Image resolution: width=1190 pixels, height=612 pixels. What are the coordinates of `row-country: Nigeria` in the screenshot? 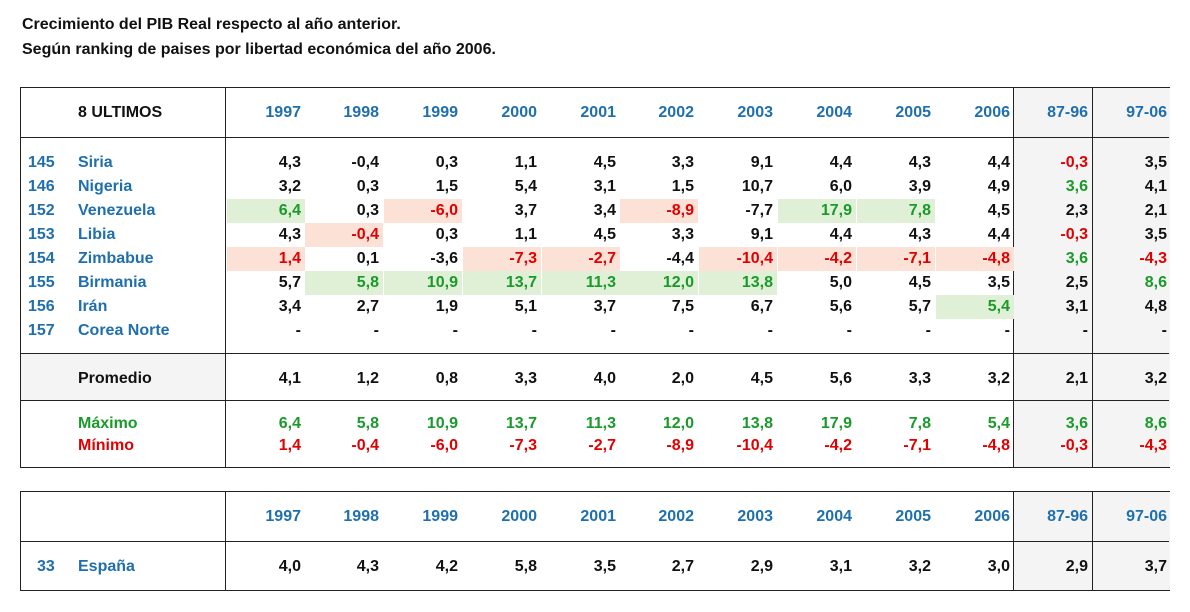 It's located at (105, 186).